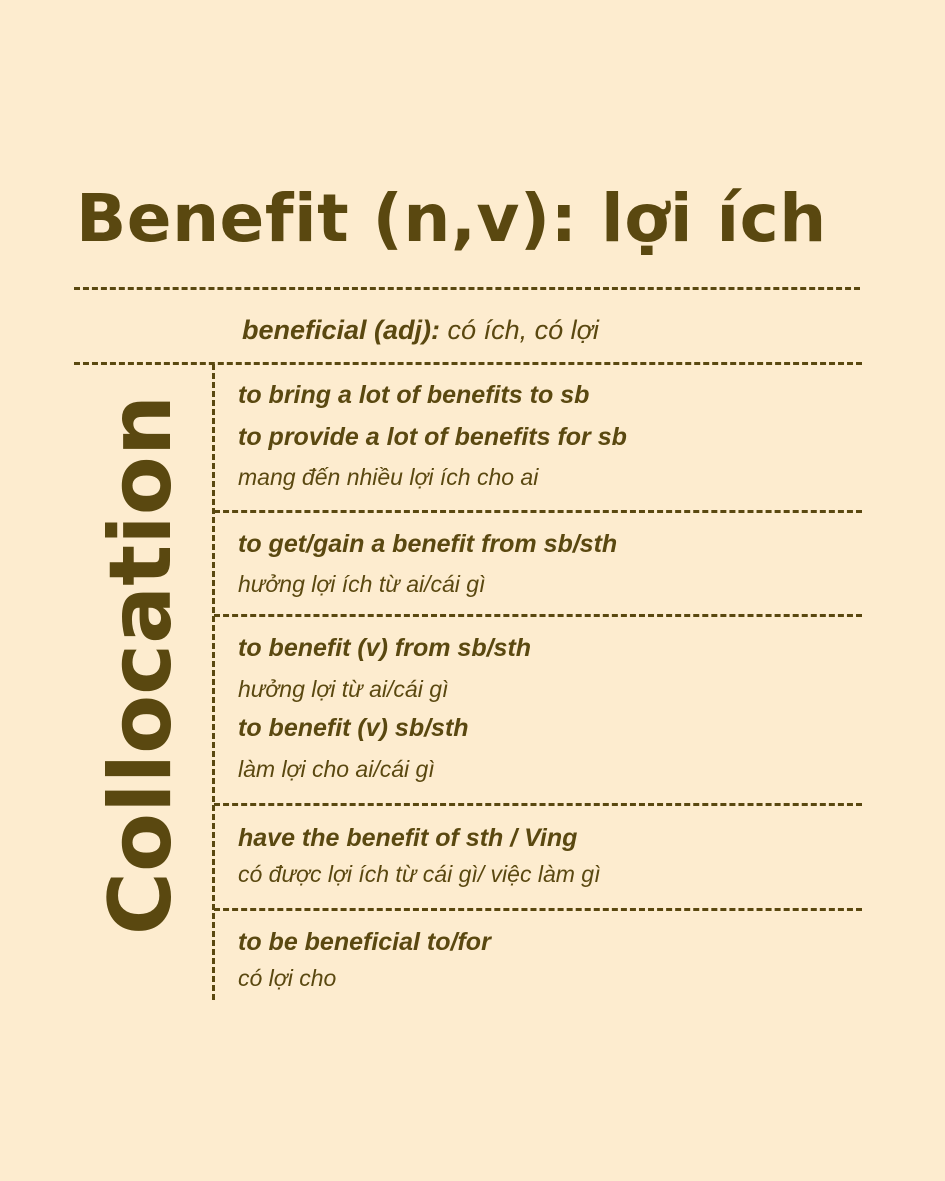  I want to click on collocation-phrase: to benefit (v) sb/sth, so click(353, 728).